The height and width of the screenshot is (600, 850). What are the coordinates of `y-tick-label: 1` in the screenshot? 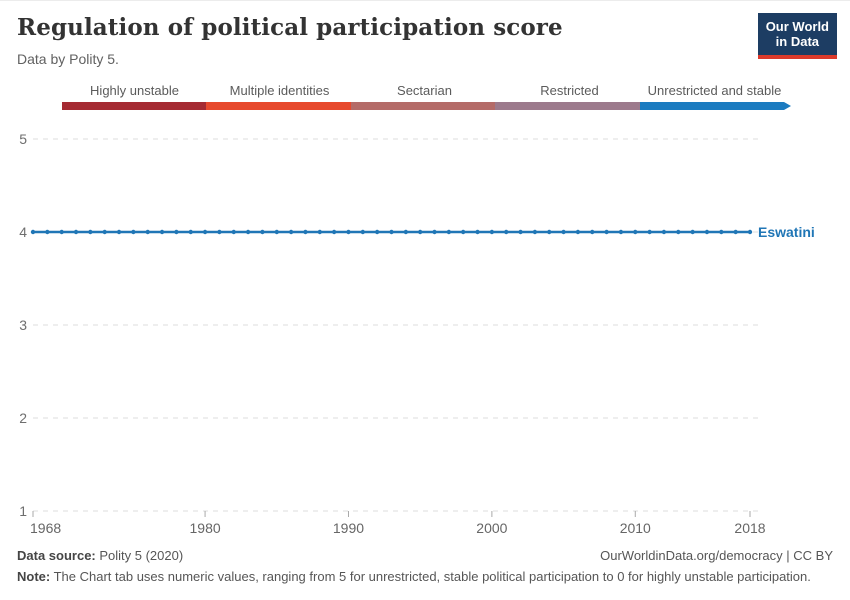 It's located at (23, 511).